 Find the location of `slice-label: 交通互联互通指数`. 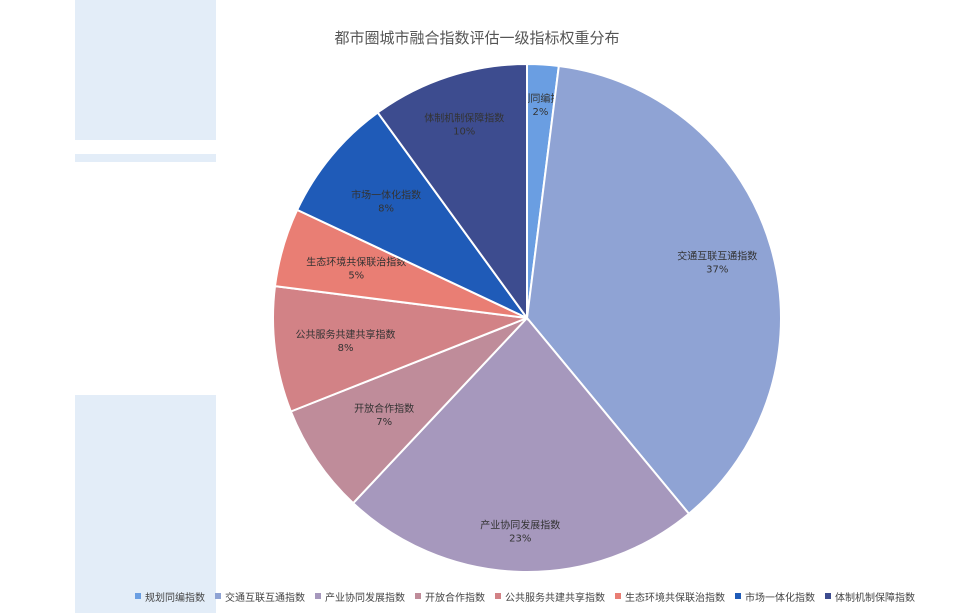

slice-label: 交通互联互通指数 is located at coordinates (717, 256).